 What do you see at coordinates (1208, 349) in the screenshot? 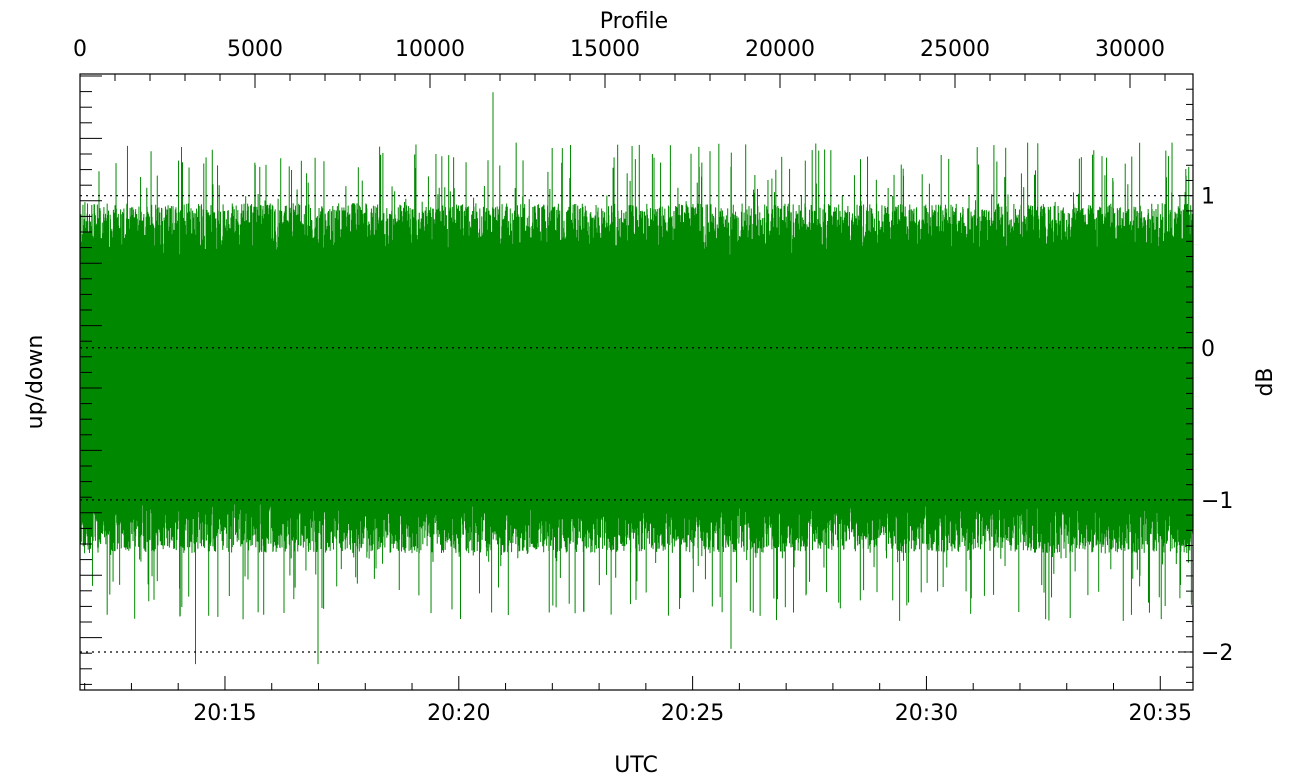
I see `y-right-tick-label: 0` at bounding box center [1208, 349].